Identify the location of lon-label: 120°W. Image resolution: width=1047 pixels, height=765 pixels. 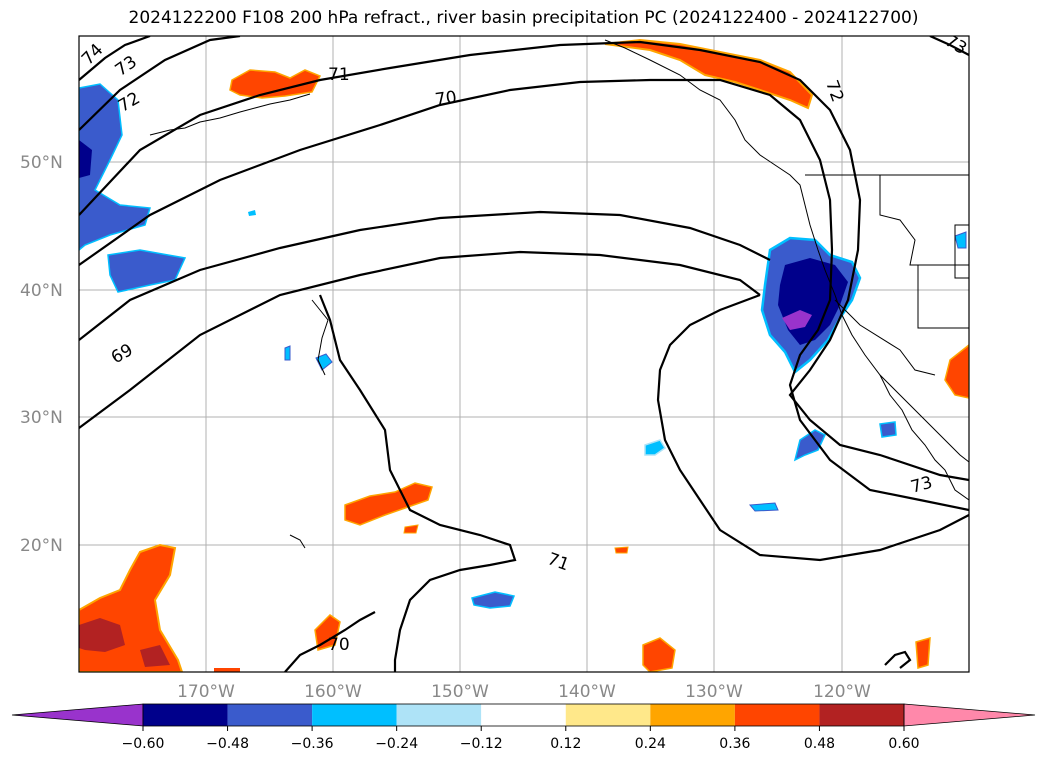
(842, 692).